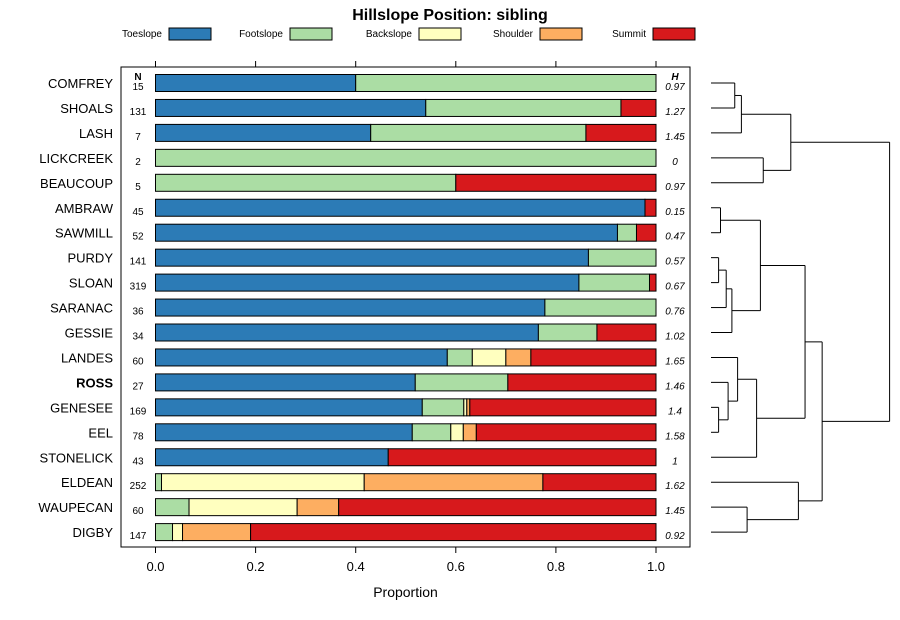 The width and height of the screenshot is (900, 620). I want to click on h-value-digby: 0.92, so click(675, 536).